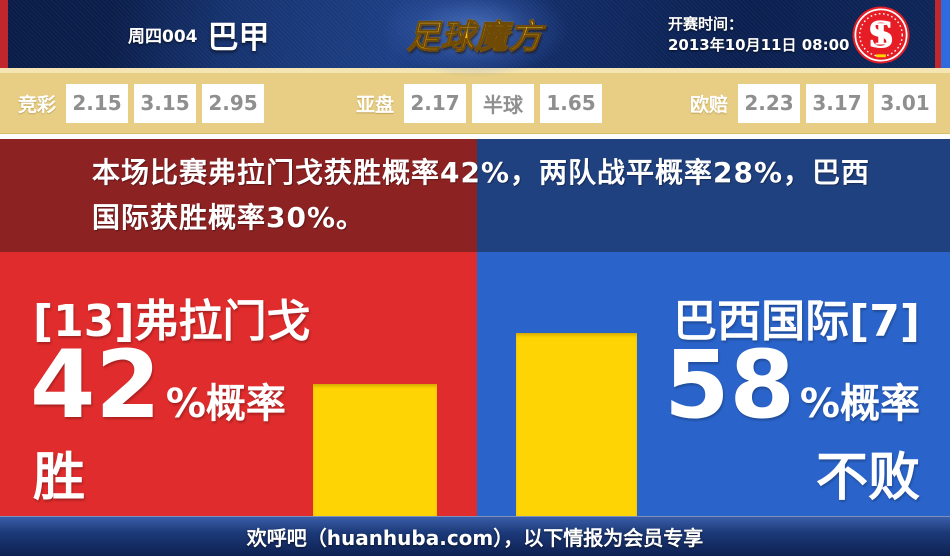  What do you see at coordinates (37, 104) in the screenshot?
I see `odds-label: 竞彩` at bounding box center [37, 104].